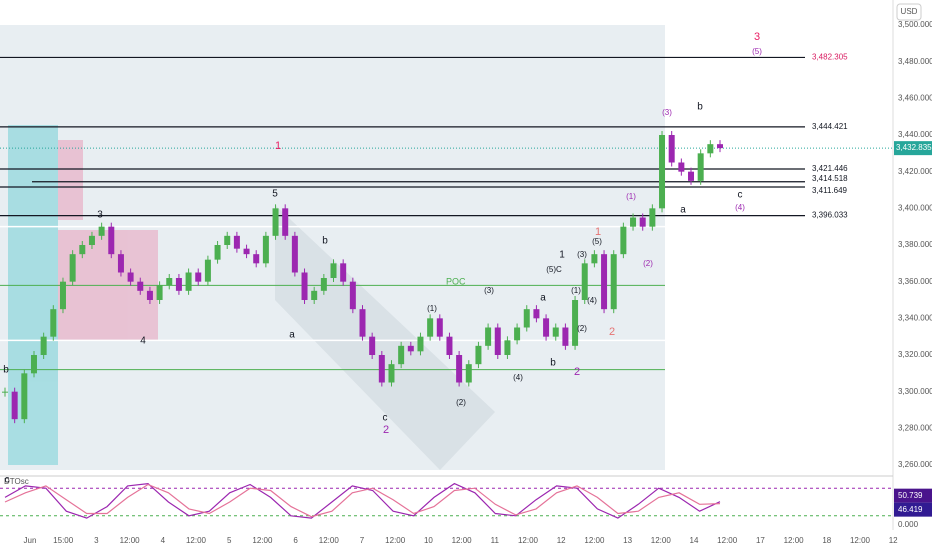 This screenshot has height=550, width=932. I want to click on volume-profile, so click(83, 295).